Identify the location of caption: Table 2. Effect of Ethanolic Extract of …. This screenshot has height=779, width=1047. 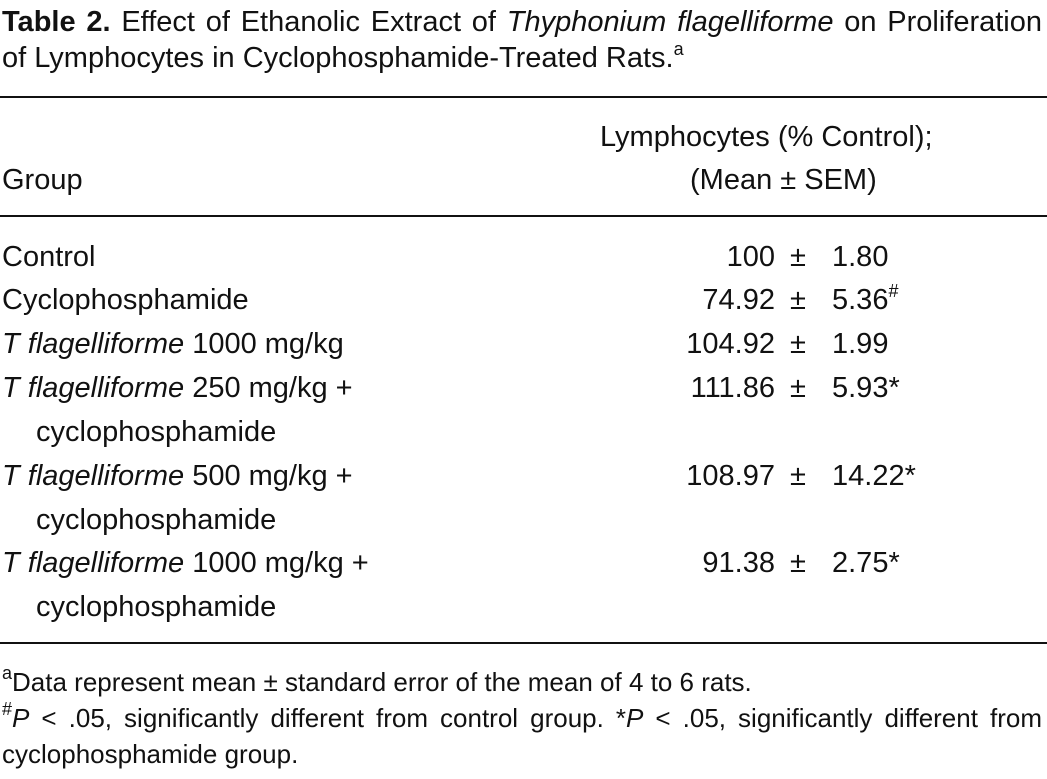
(522, 40).